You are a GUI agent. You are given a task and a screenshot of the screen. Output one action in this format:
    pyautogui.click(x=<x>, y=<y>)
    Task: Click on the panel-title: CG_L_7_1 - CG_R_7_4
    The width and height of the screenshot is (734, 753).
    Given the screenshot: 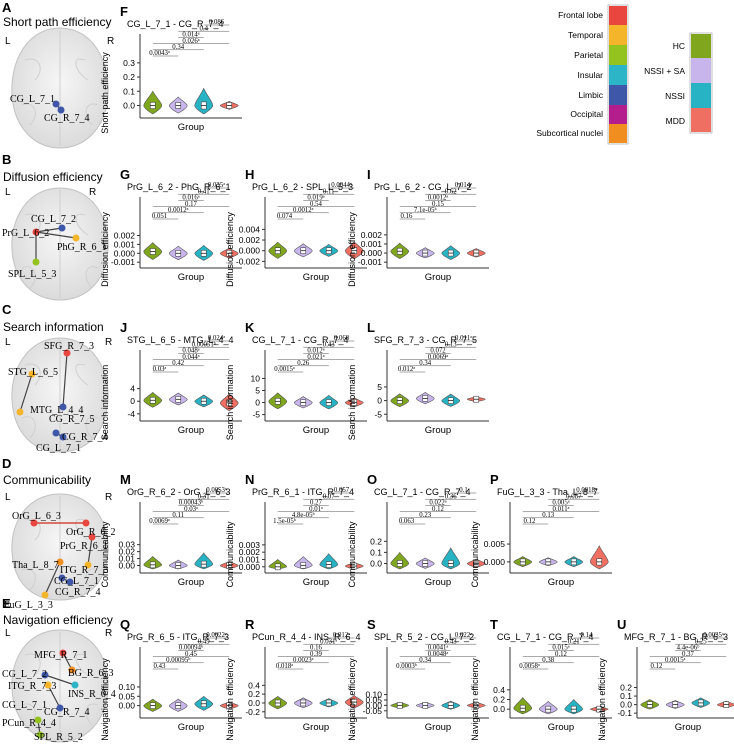 What is the action you would take?
    pyautogui.click(x=300, y=340)
    